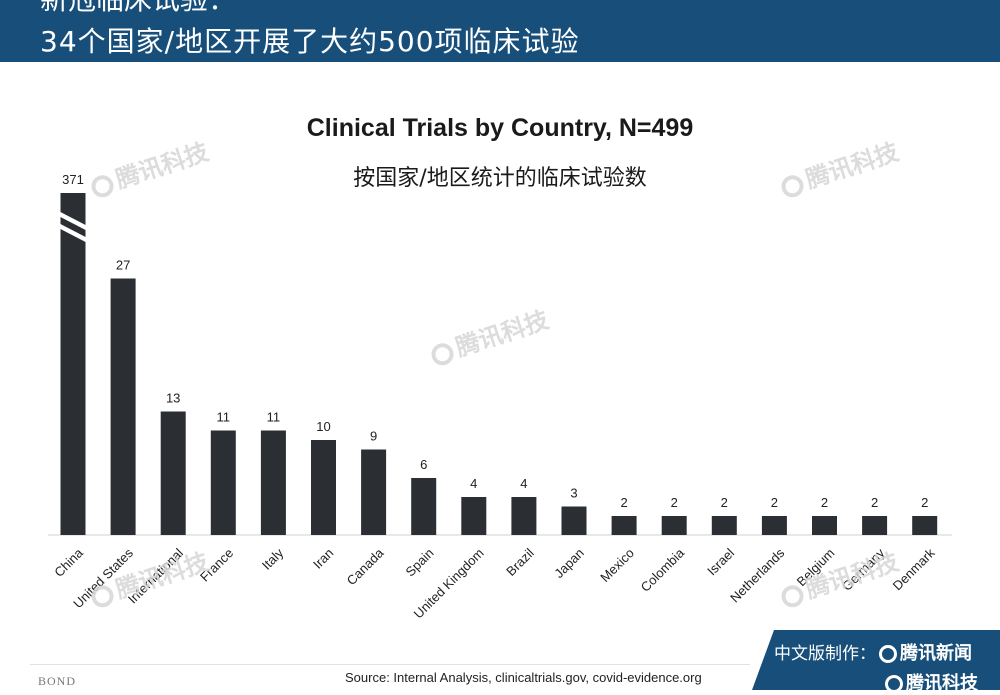 The height and width of the screenshot is (695, 1000). What do you see at coordinates (138, 8) in the screenshot?
I see `header-title-line1: 新冠临床试验：` at bounding box center [138, 8].